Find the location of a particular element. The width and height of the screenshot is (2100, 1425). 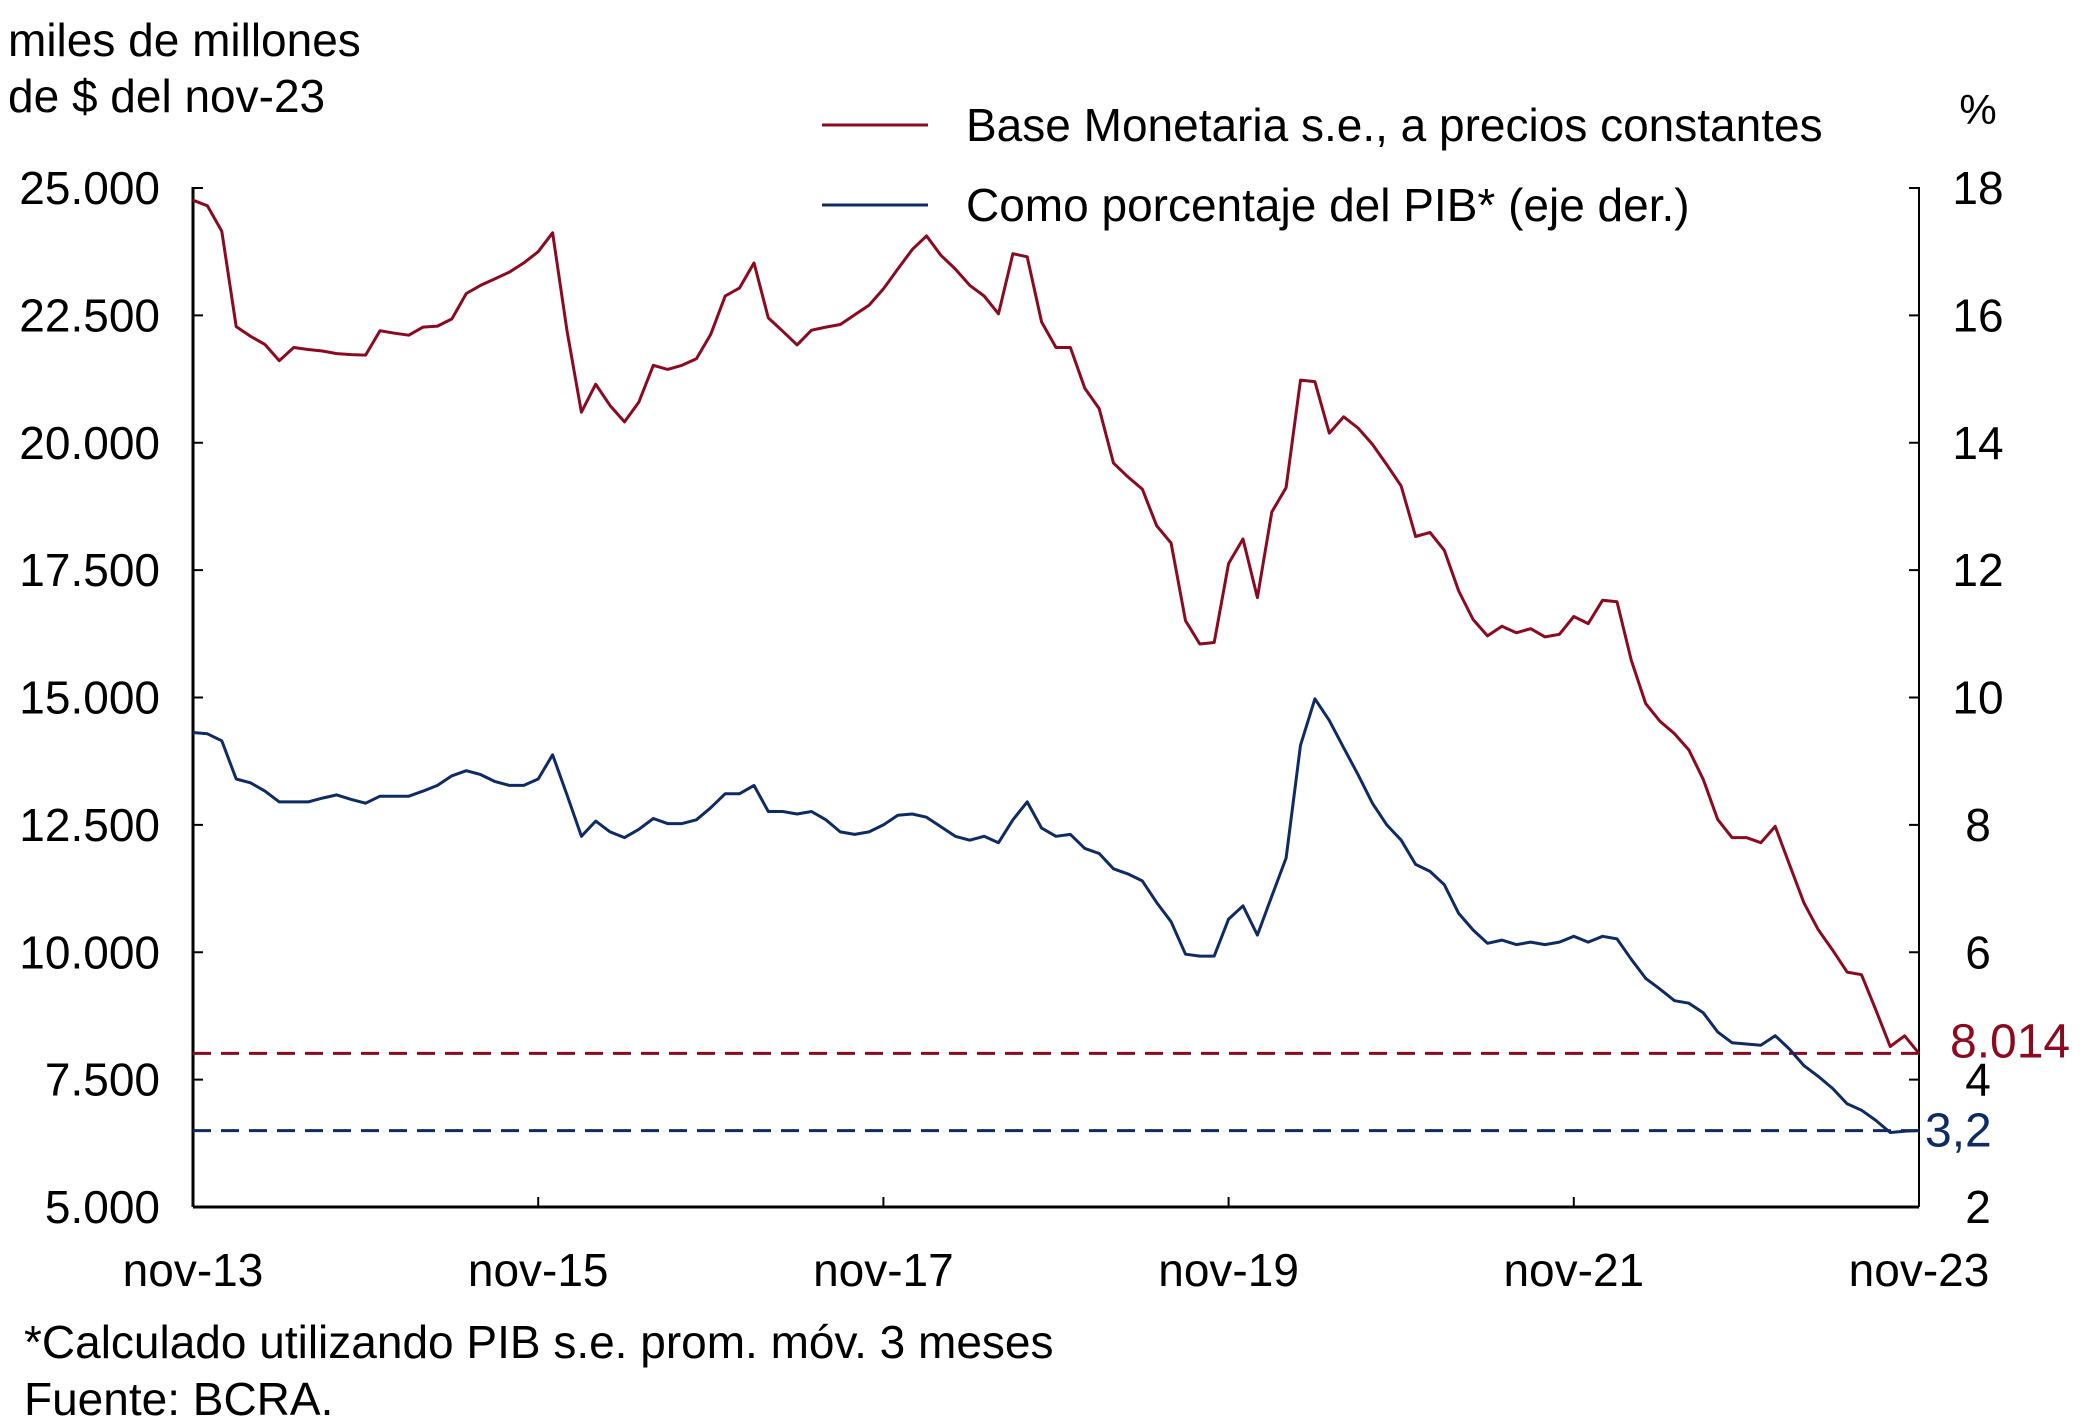

right-axis-tick-label: 4 is located at coordinates (1978, 1080).